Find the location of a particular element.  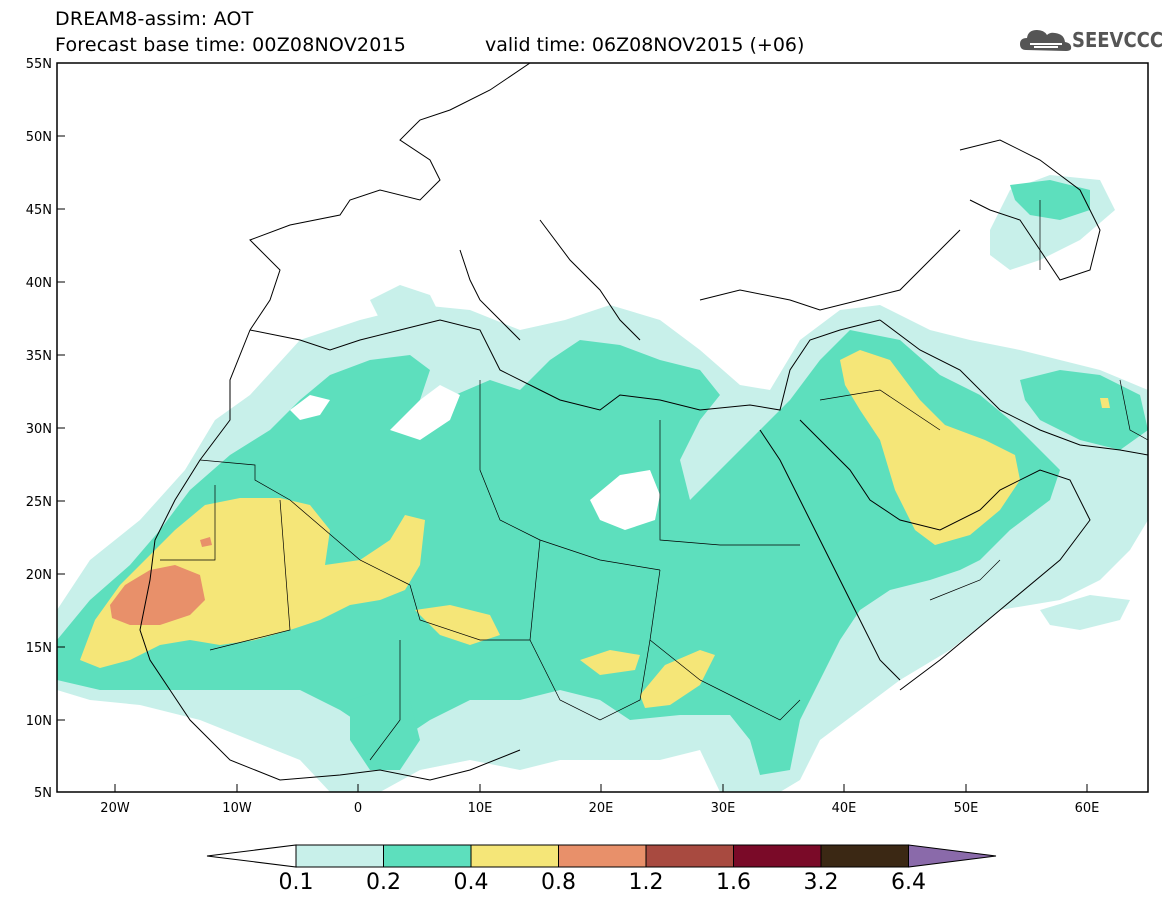

colorbar-label: 6.4 is located at coordinates (908, 882).